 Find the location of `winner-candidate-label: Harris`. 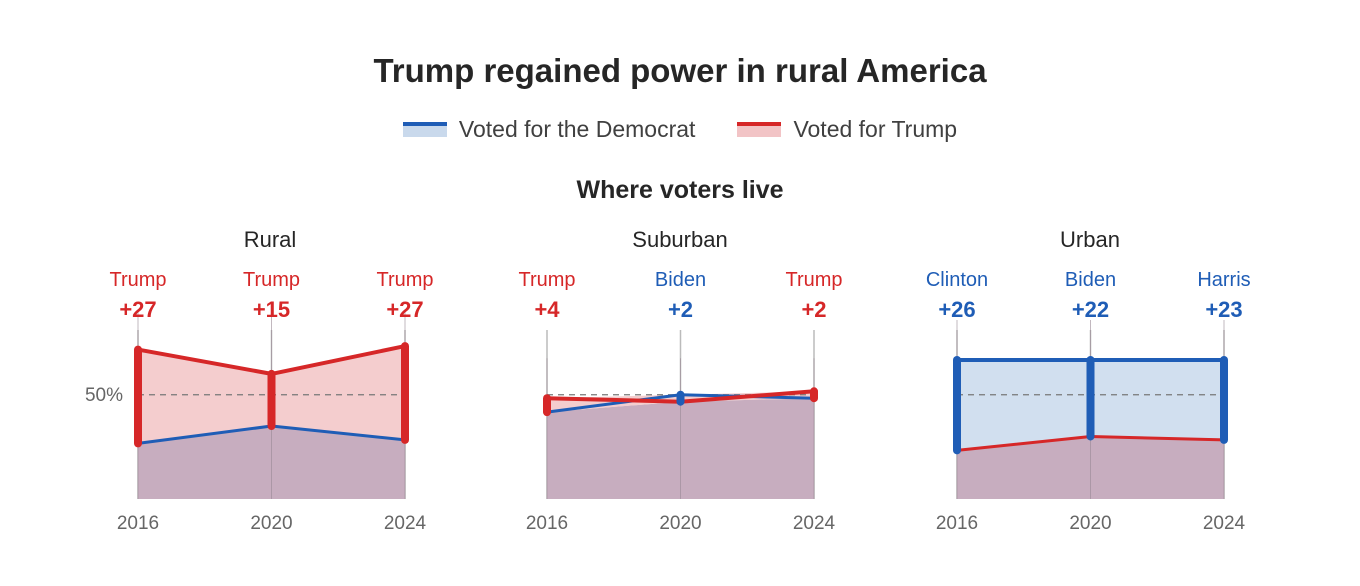

winner-candidate-label: Harris is located at coordinates (1223, 280).